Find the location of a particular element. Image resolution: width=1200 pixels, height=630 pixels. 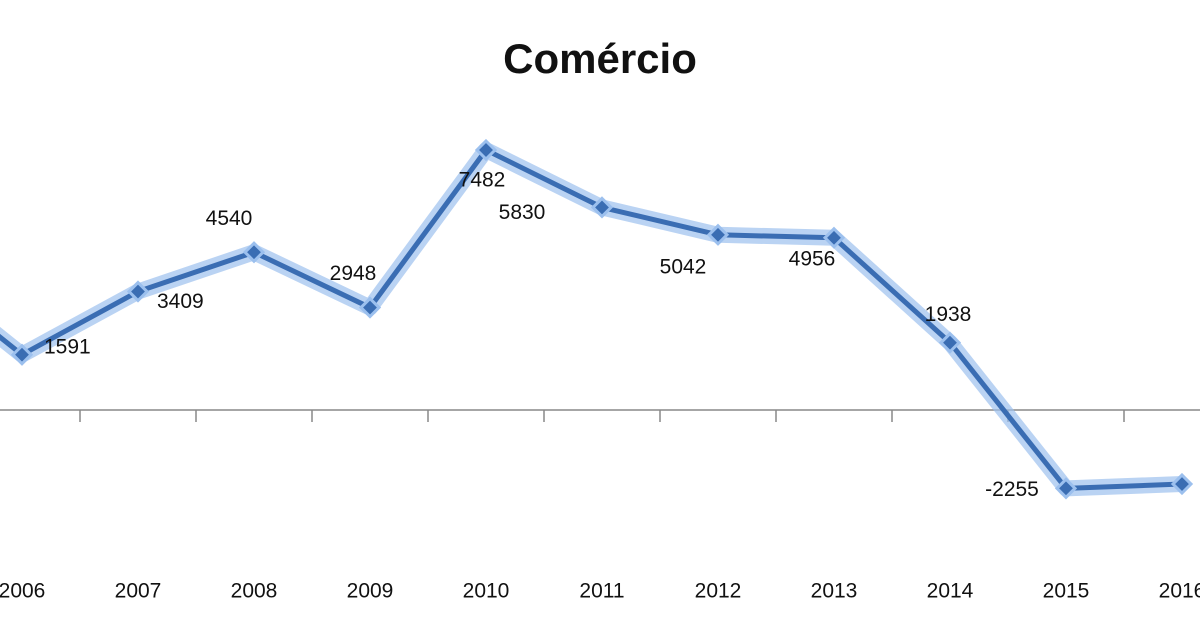

x-tick-label: 2016 is located at coordinates (1179, 591).